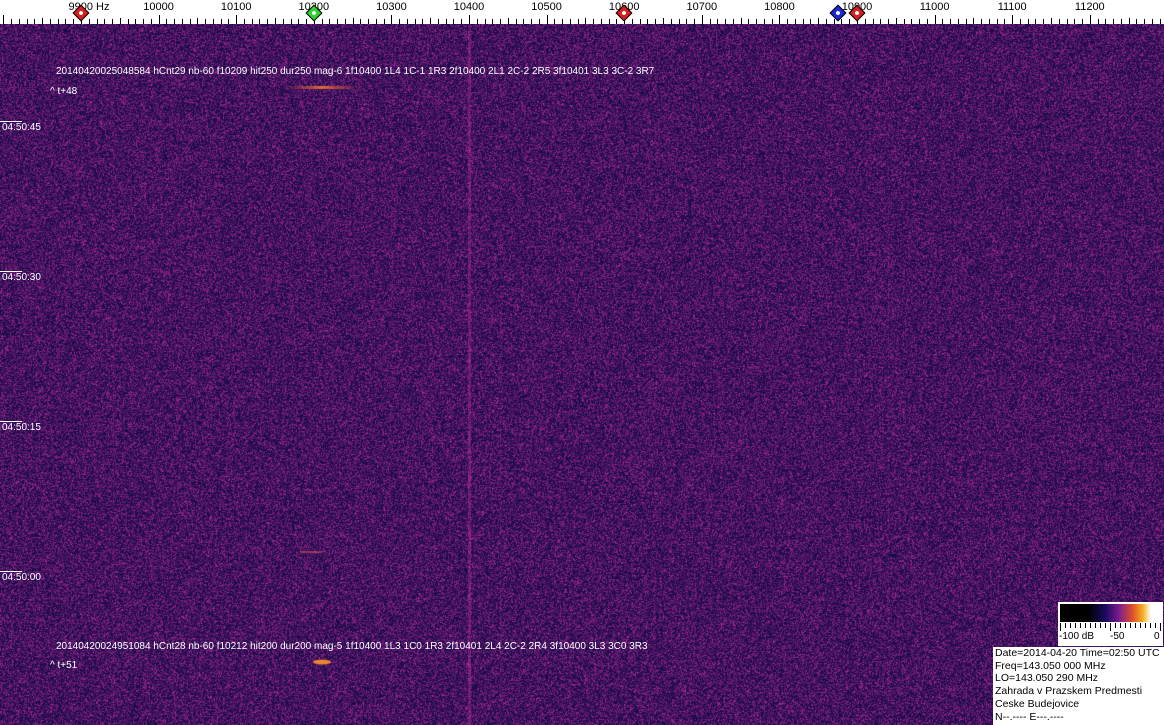 This screenshot has height=725, width=1164. Describe the element at coordinates (1050, 665) in the screenshot. I see `frequency: Freq=143.050 000 MHz` at that location.